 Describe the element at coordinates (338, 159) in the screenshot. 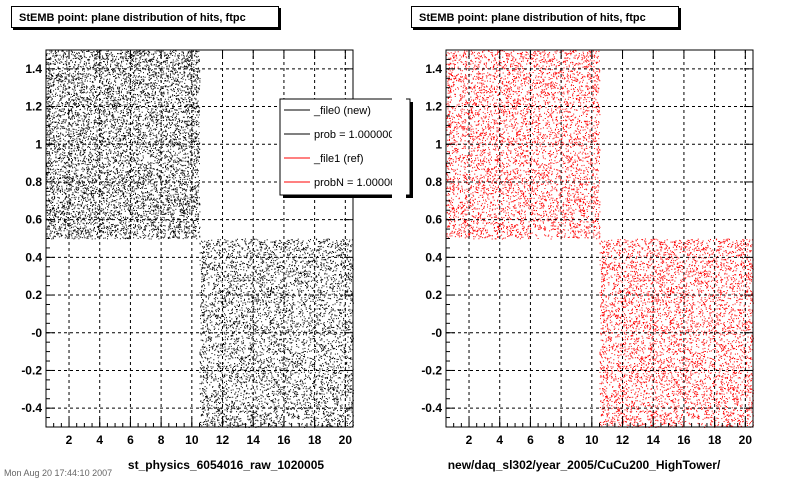

I see `legend-label: _file1 (ref)` at that location.